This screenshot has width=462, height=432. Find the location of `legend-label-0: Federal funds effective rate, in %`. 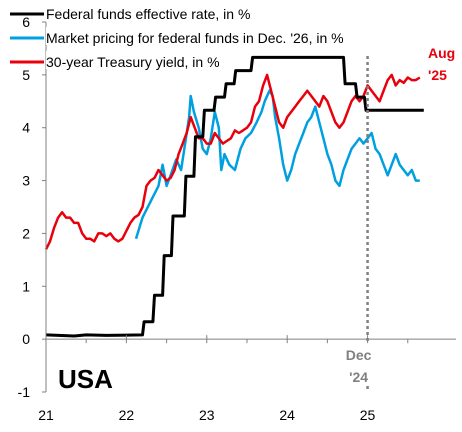

legend-label-0: Federal funds effective rate, in % is located at coordinates (148, 14).